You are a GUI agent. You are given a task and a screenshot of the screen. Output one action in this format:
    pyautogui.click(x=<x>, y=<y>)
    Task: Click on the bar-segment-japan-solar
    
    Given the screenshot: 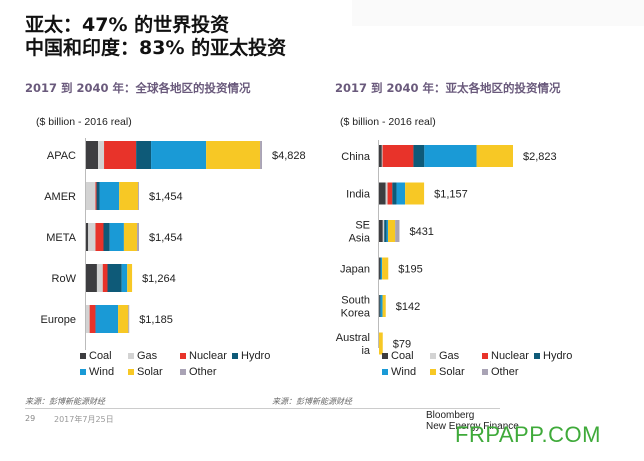 What is the action you would take?
    pyautogui.click(x=385, y=268)
    